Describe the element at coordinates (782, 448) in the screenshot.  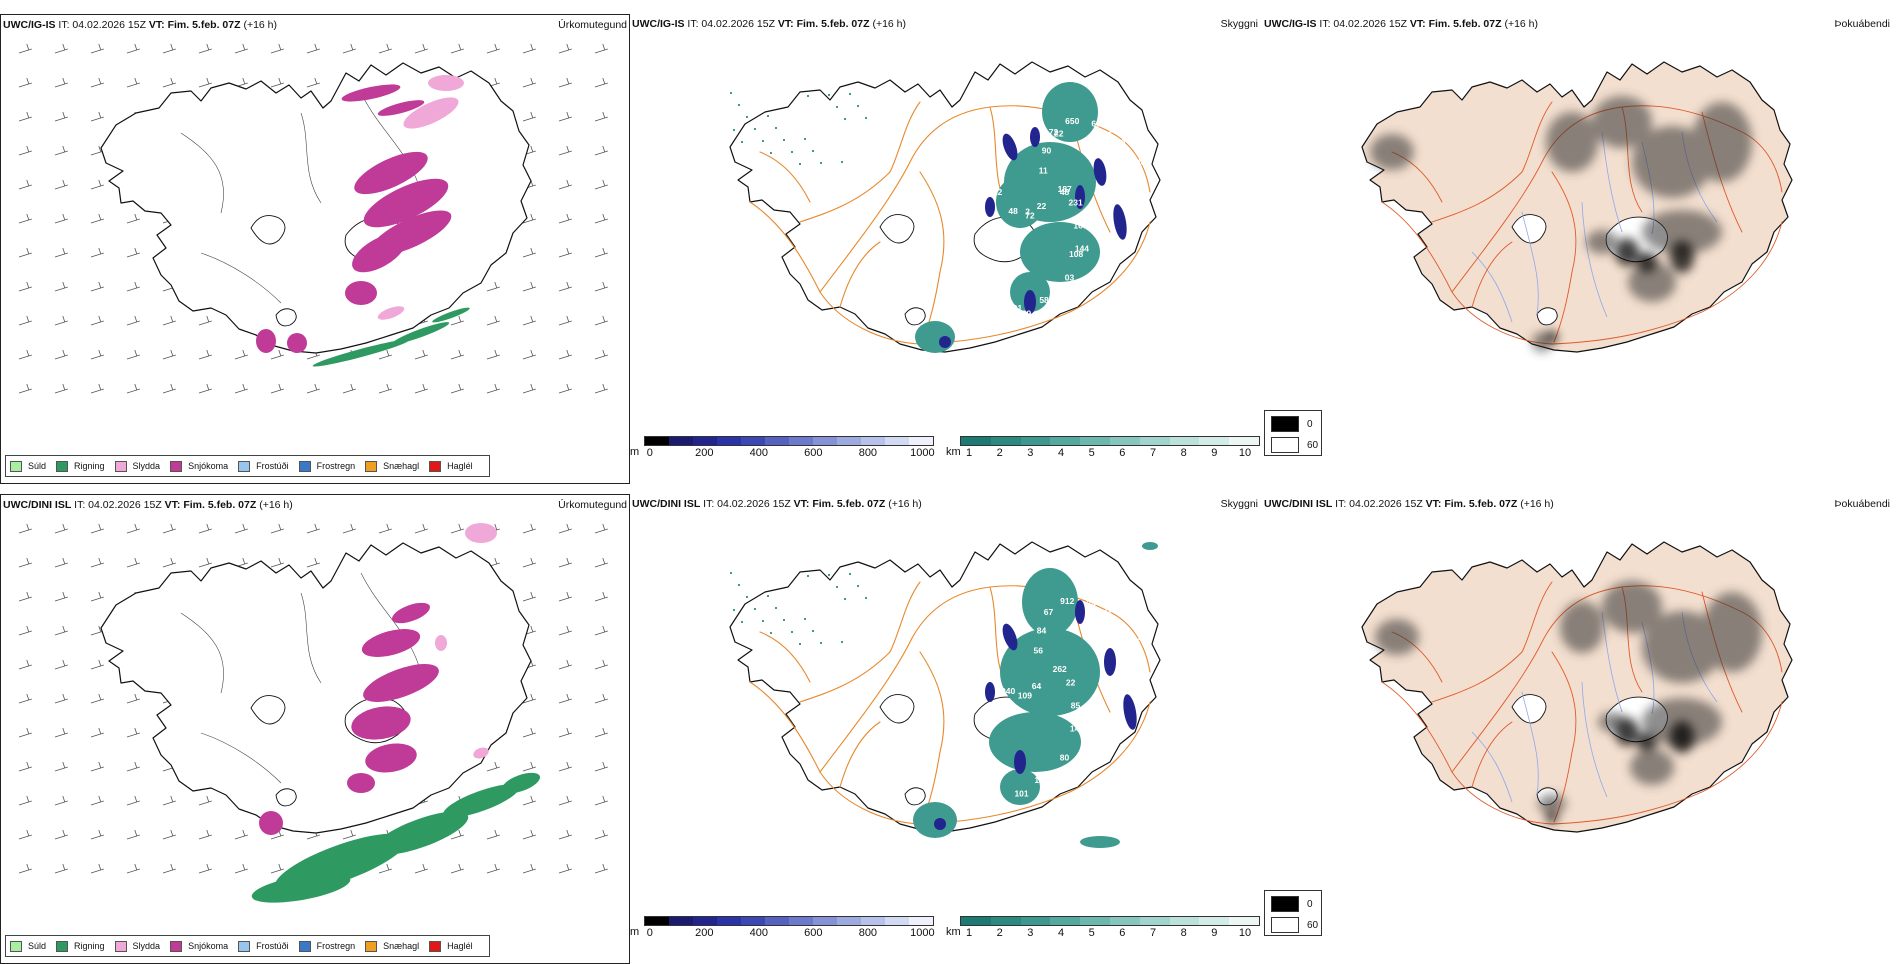
I see `height-scale-ig: 0 200 400 600 800 1000 m` at that location.